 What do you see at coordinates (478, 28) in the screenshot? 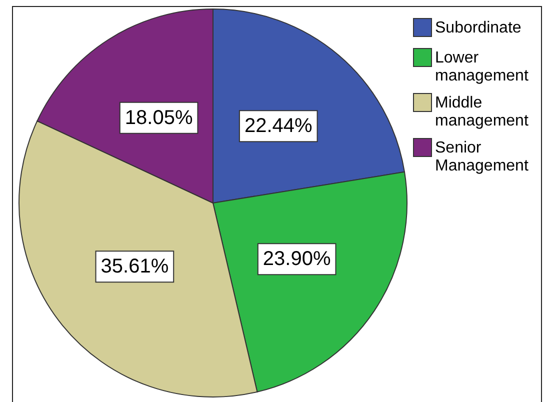
I see `legend-label: Subordinate` at bounding box center [478, 28].